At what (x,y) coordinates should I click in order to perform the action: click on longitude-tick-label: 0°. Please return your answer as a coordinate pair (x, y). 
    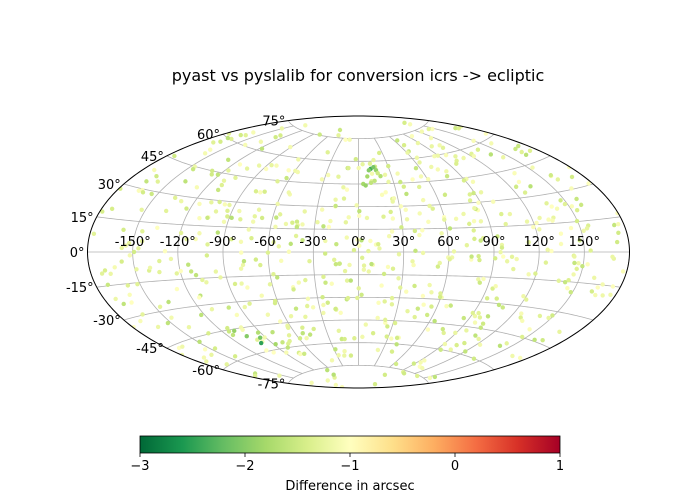
    Looking at the image, I should click on (358, 242).